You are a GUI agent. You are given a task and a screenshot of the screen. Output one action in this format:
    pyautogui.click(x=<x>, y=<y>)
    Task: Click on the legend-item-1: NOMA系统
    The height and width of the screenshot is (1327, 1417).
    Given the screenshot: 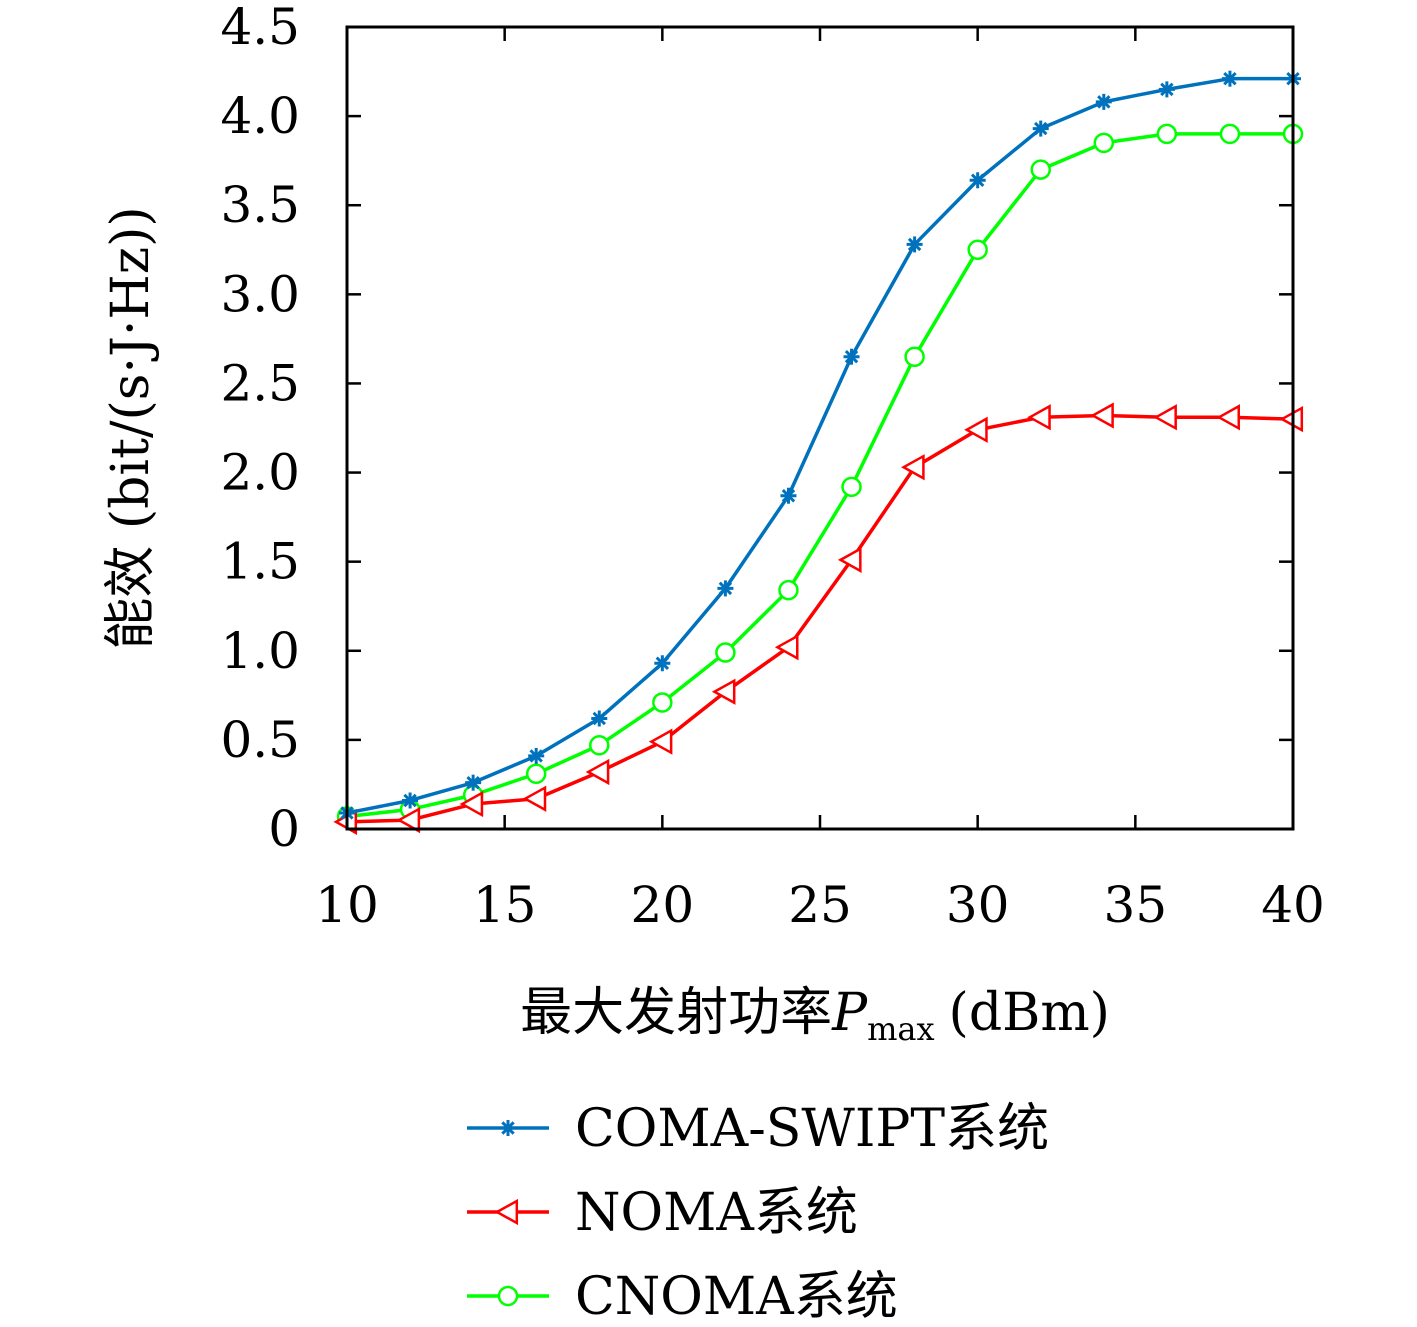 What is the action you would take?
    pyautogui.click(x=662, y=1213)
    